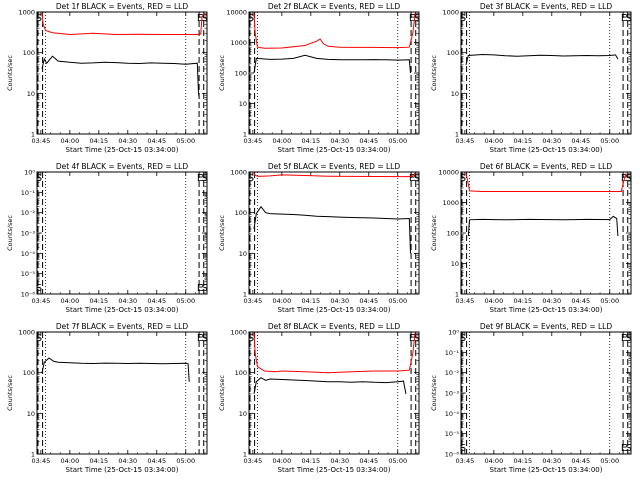 This screenshot has height=484, width=640. I want to click on chart-4-y-tick-label: 10⁻⁴, so click(28, 254).